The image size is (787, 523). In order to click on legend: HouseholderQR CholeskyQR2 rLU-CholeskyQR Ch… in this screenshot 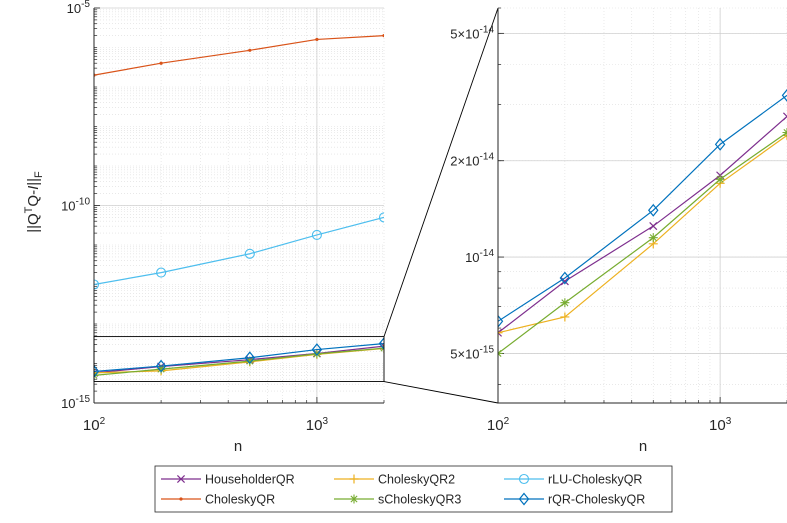, I will do `click(413, 489)`.